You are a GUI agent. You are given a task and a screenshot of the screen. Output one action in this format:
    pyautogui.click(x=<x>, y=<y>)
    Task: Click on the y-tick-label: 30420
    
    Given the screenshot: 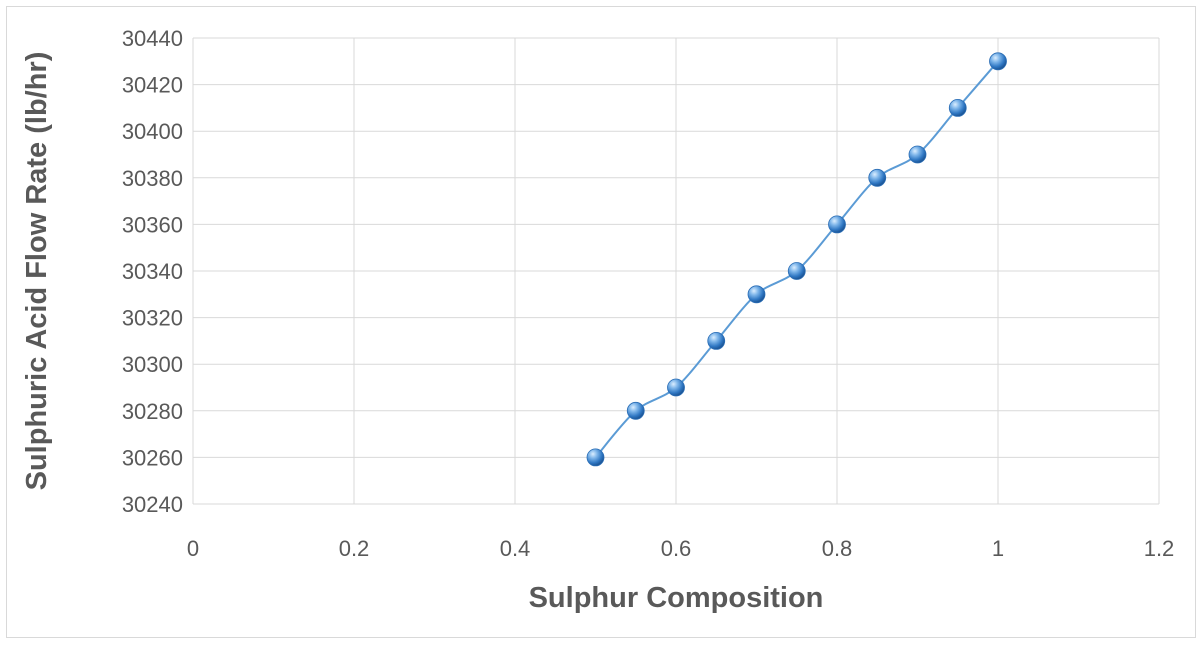 What is the action you would take?
    pyautogui.click(x=152, y=85)
    